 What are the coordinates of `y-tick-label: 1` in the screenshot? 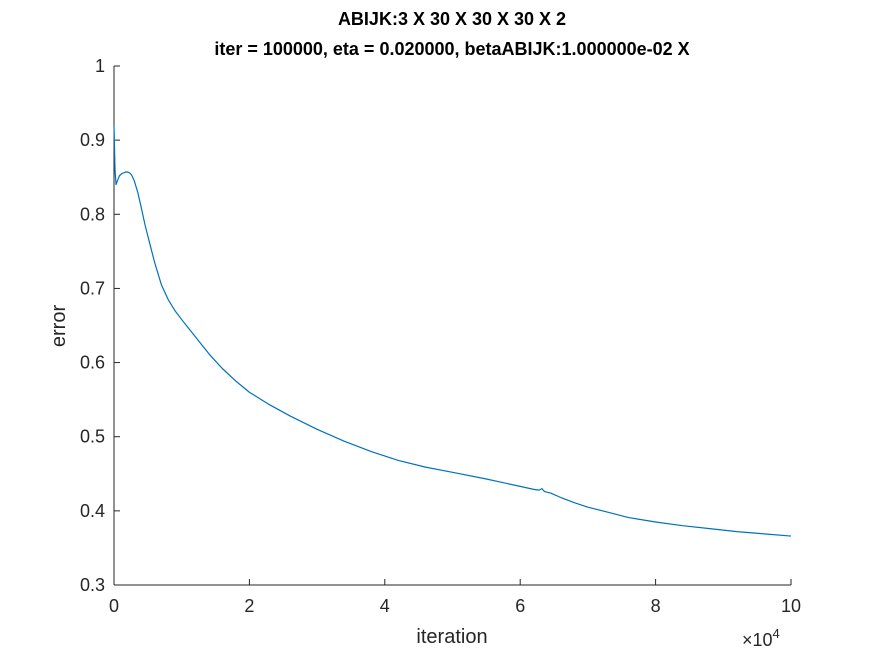 It's located at (100, 66).